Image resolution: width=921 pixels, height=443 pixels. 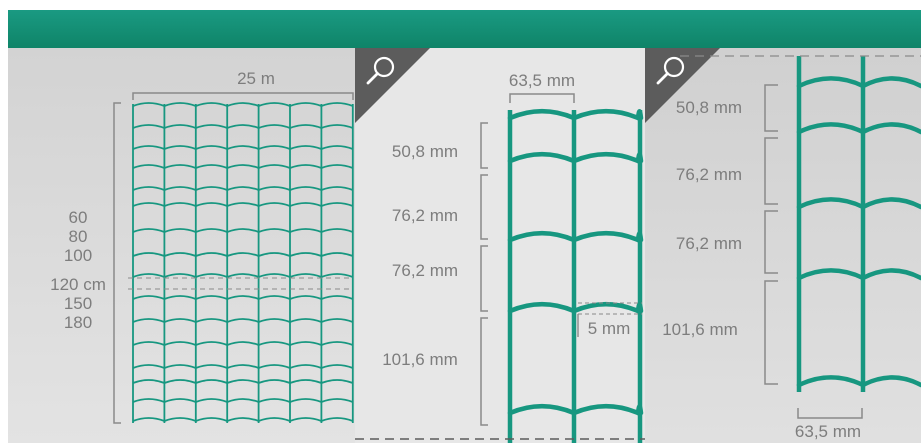 I want to click on right-spacing-brackets, so click(x=771, y=234).